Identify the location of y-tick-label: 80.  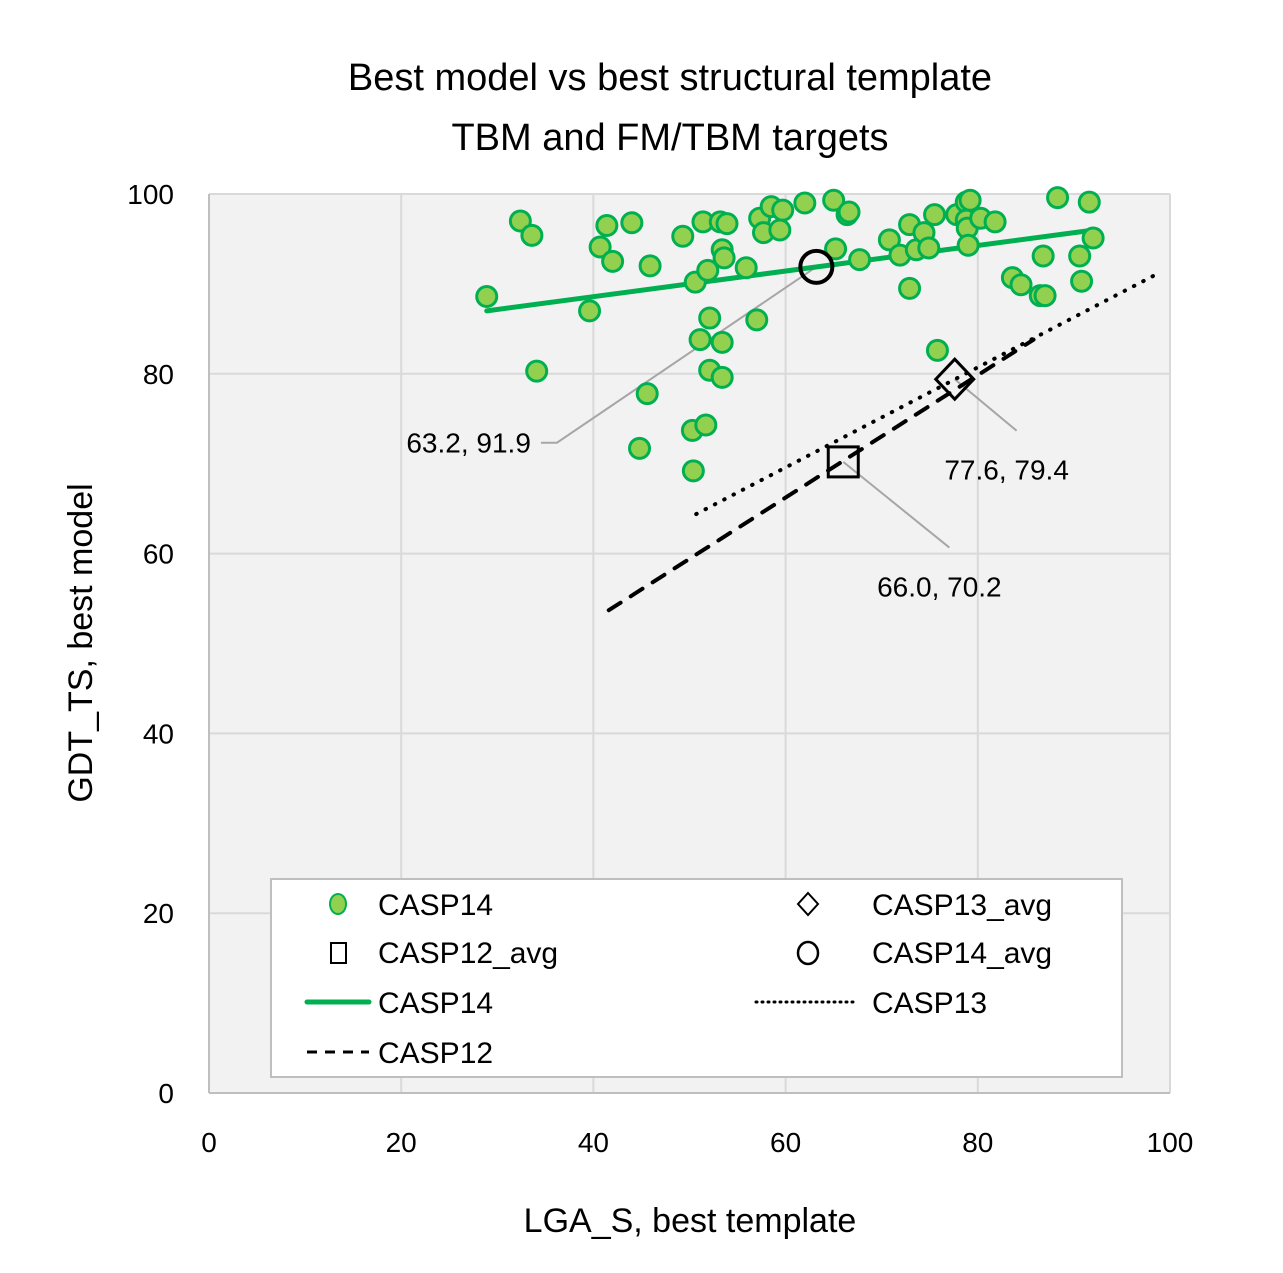
(158, 374).